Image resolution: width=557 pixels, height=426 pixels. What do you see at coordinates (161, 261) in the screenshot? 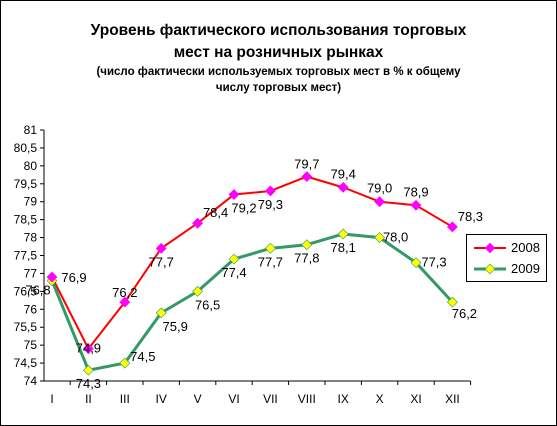
I see `data-label-2008: 77,7` at bounding box center [161, 261].